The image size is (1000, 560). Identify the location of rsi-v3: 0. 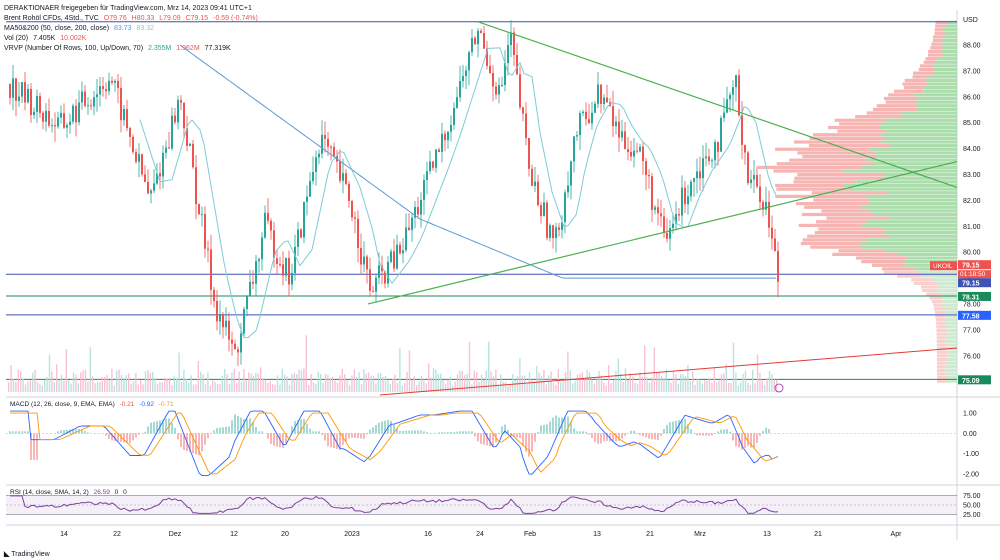
(125, 492).